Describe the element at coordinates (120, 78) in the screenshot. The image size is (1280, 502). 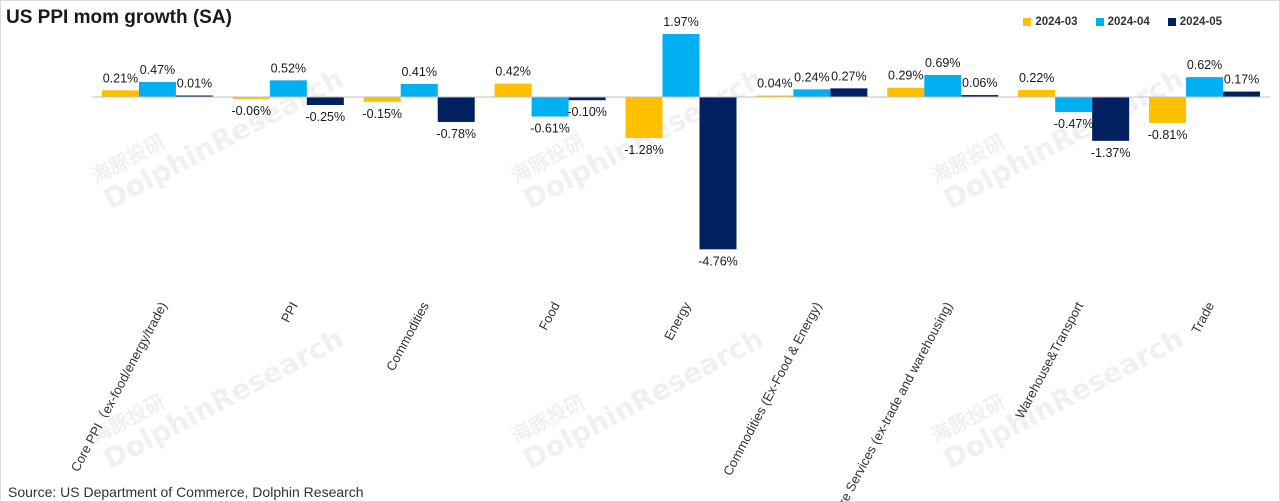
I see `value-label-2024-03-0: 0.21%` at that location.